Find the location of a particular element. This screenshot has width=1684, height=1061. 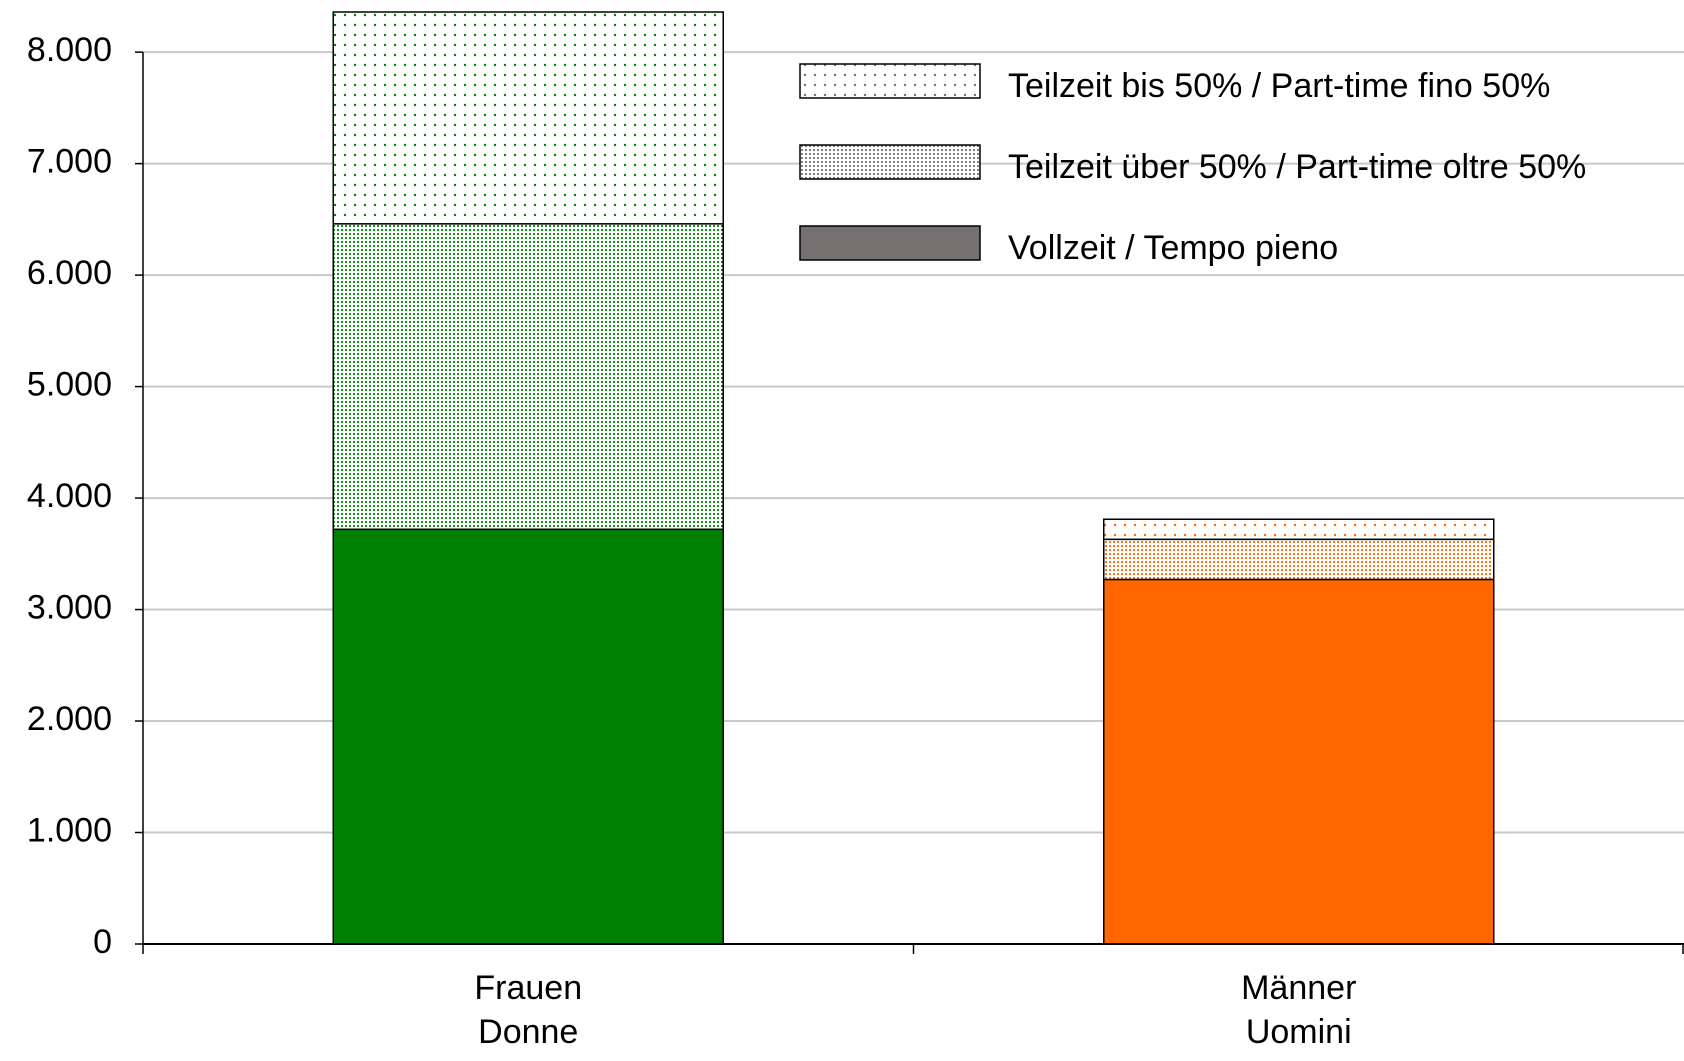

y-tick-label: 1.000 is located at coordinates (69, 831).